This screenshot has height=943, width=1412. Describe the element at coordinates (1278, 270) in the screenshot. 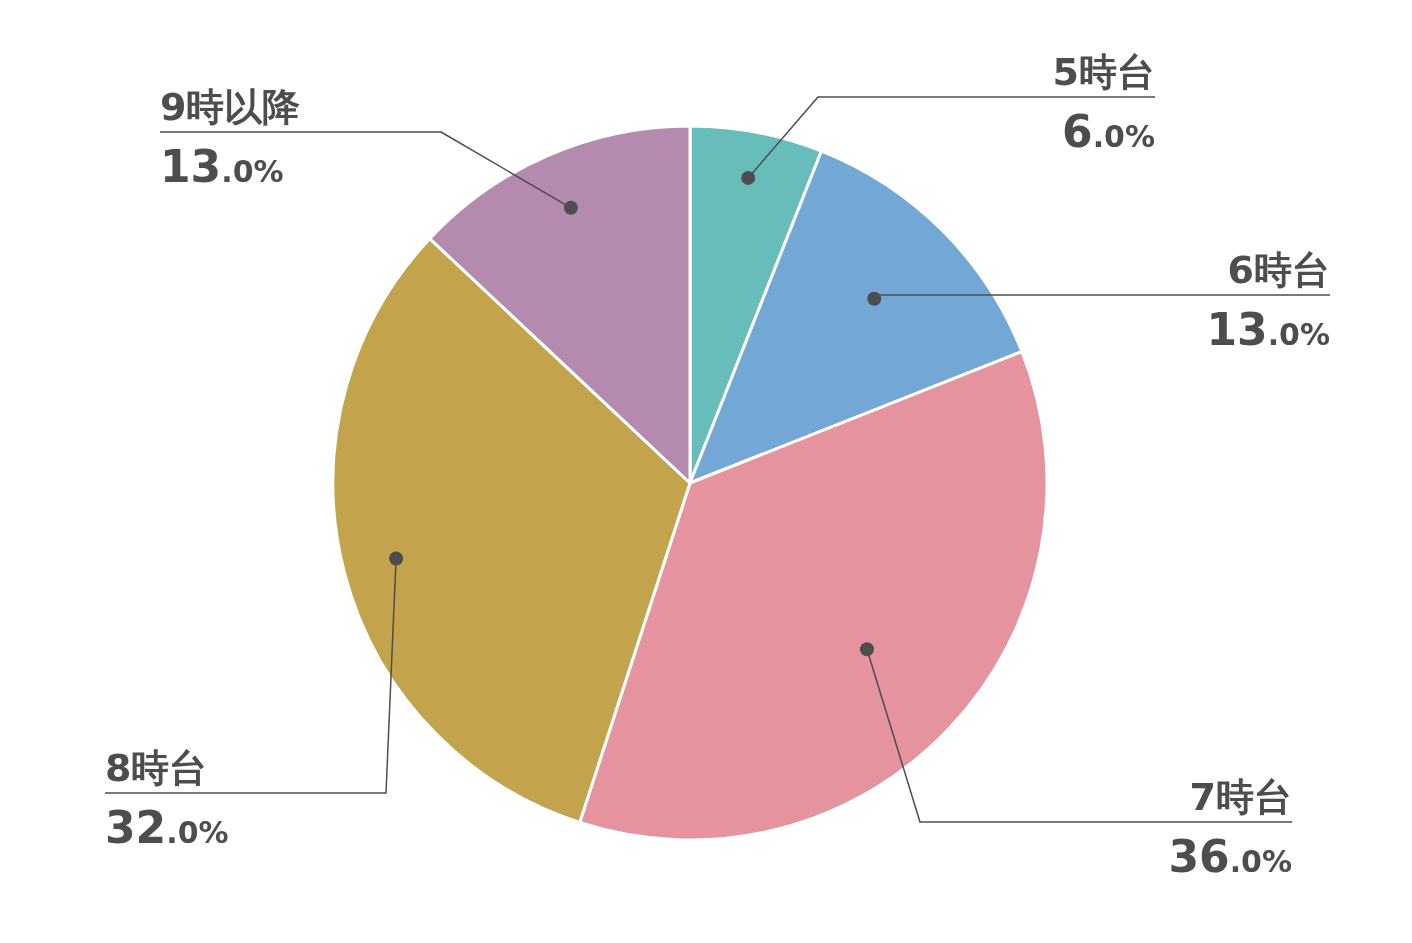

I see `slice-label: 6時台` at that location.